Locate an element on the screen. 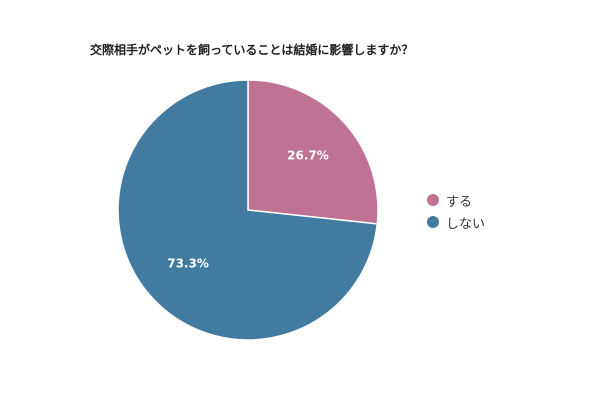  slice-label-suru: 26.7% is located at coordinates (308, 156).